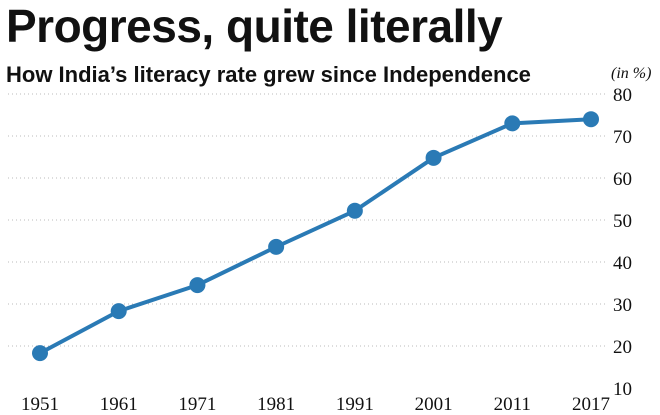 The height and width of the screenshot is (415, 660). Describe the element at coordinates (254, 26) in the screenshot. I see `chart-title: Progress, quite literally` at that location.